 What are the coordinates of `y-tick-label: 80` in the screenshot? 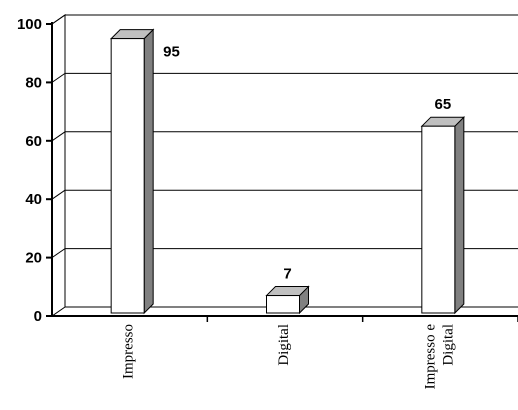 It's located at (33, 82).